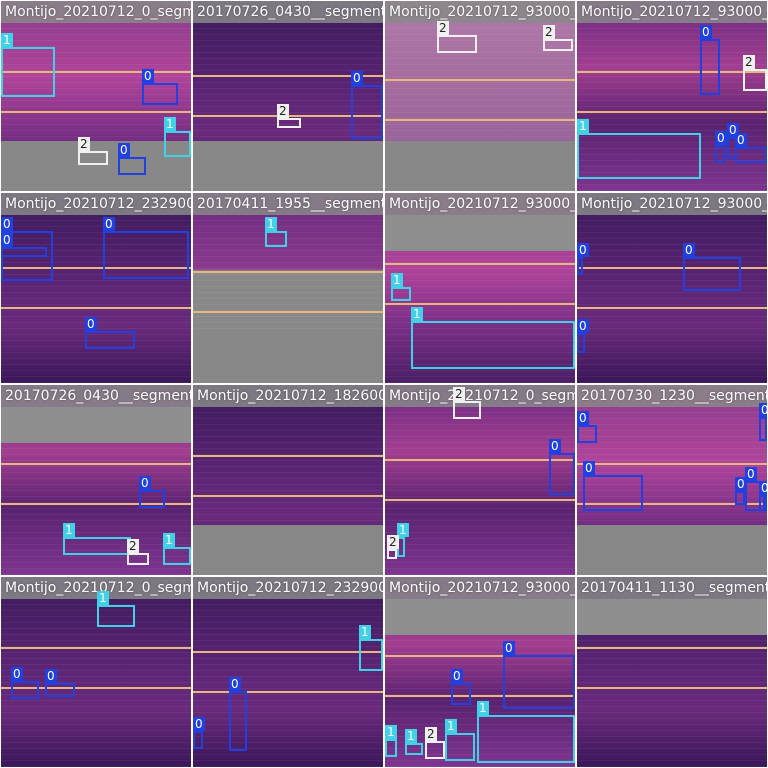 The height and width of the screenshot is (768, 768). I want to click on spectrogram-tile: Montijo_20210712_93000_segment22, so click(480, 96).